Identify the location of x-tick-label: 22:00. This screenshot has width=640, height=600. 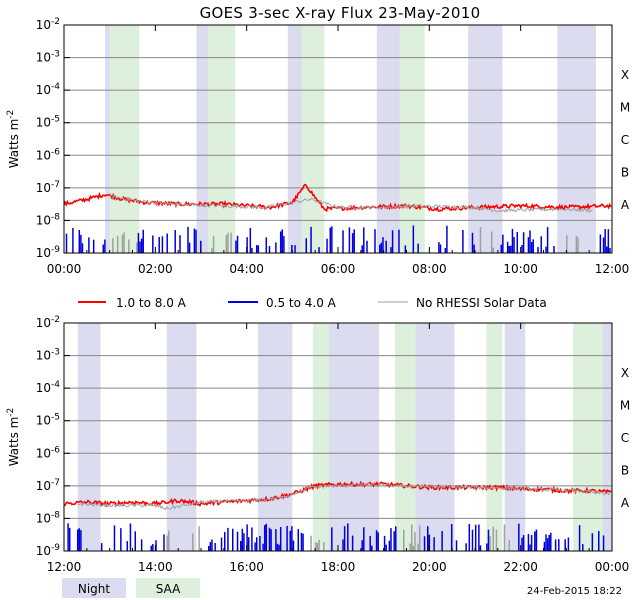
(520, 567).